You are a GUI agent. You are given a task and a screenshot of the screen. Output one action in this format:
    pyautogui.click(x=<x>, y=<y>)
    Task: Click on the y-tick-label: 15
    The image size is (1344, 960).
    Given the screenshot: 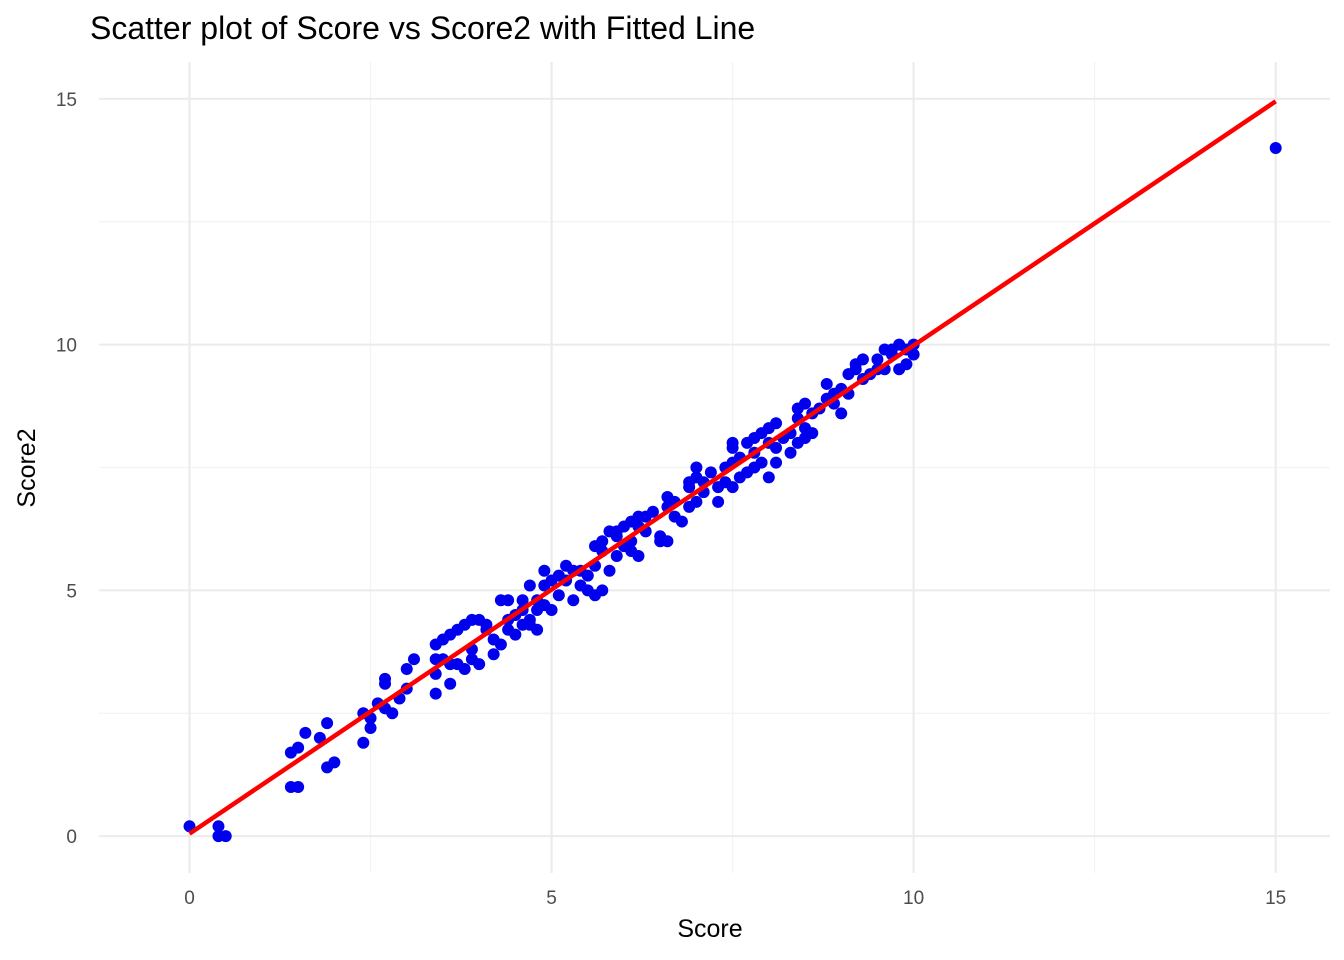 What is the action you would take?
    pyautogui.click(x=66, y=100)
    